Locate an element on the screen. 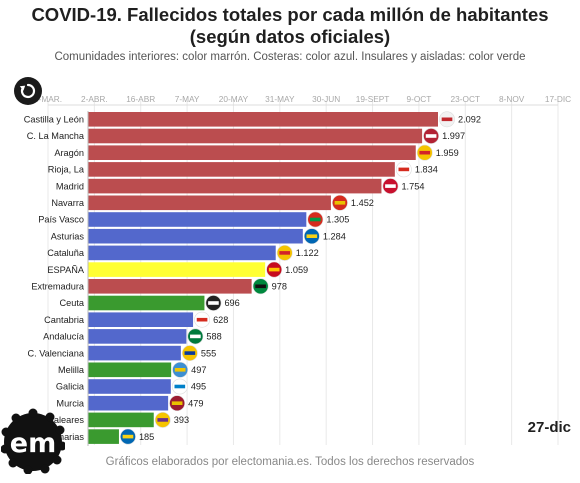 Image resolution: width=580 pixels, height=483 pixels. value-label: 2.092 is located at coordinates (469, 120).